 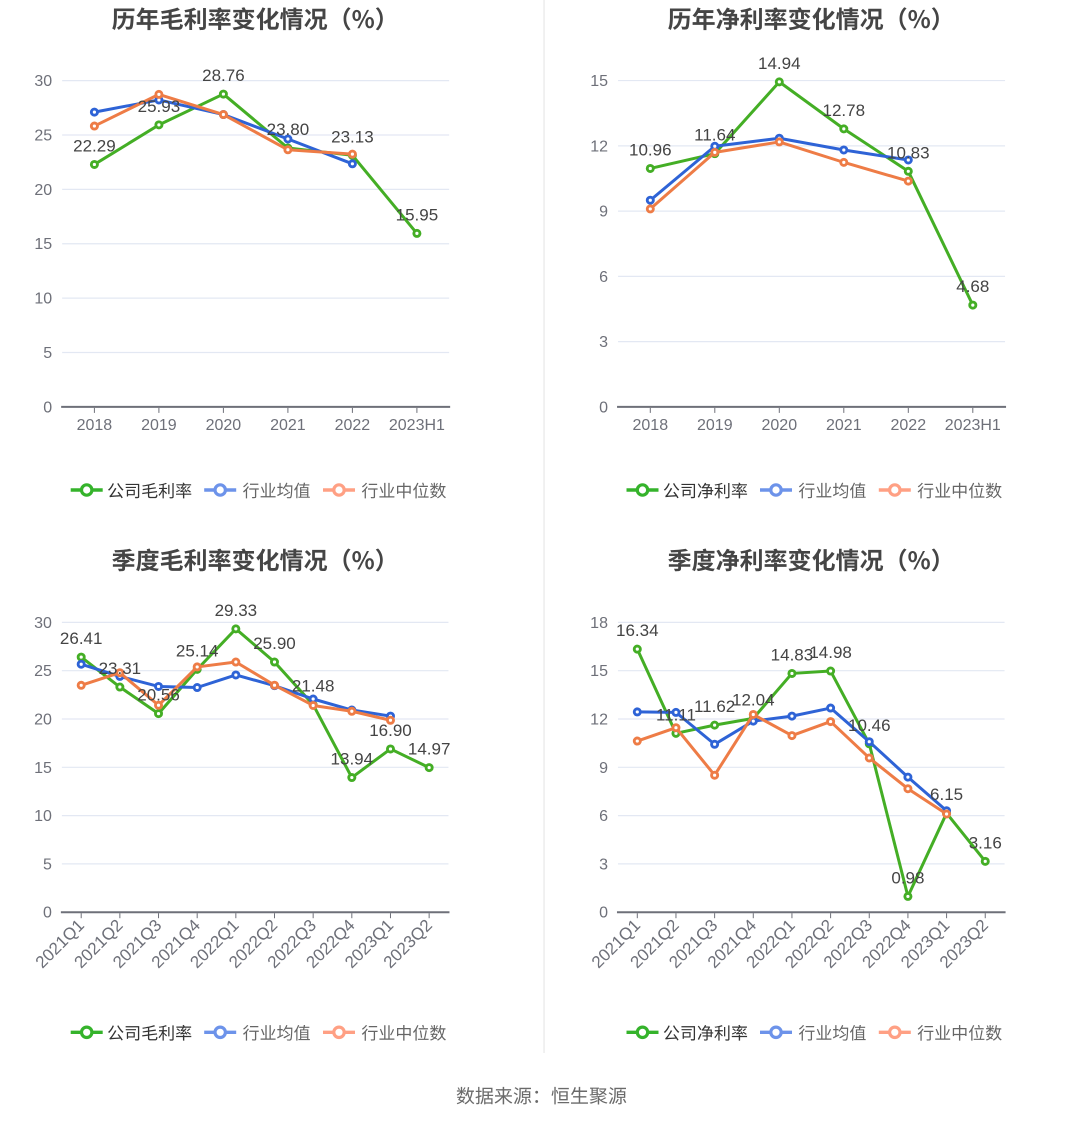 I want to click on svg-text: 14.94, so click(x=779, y=63).